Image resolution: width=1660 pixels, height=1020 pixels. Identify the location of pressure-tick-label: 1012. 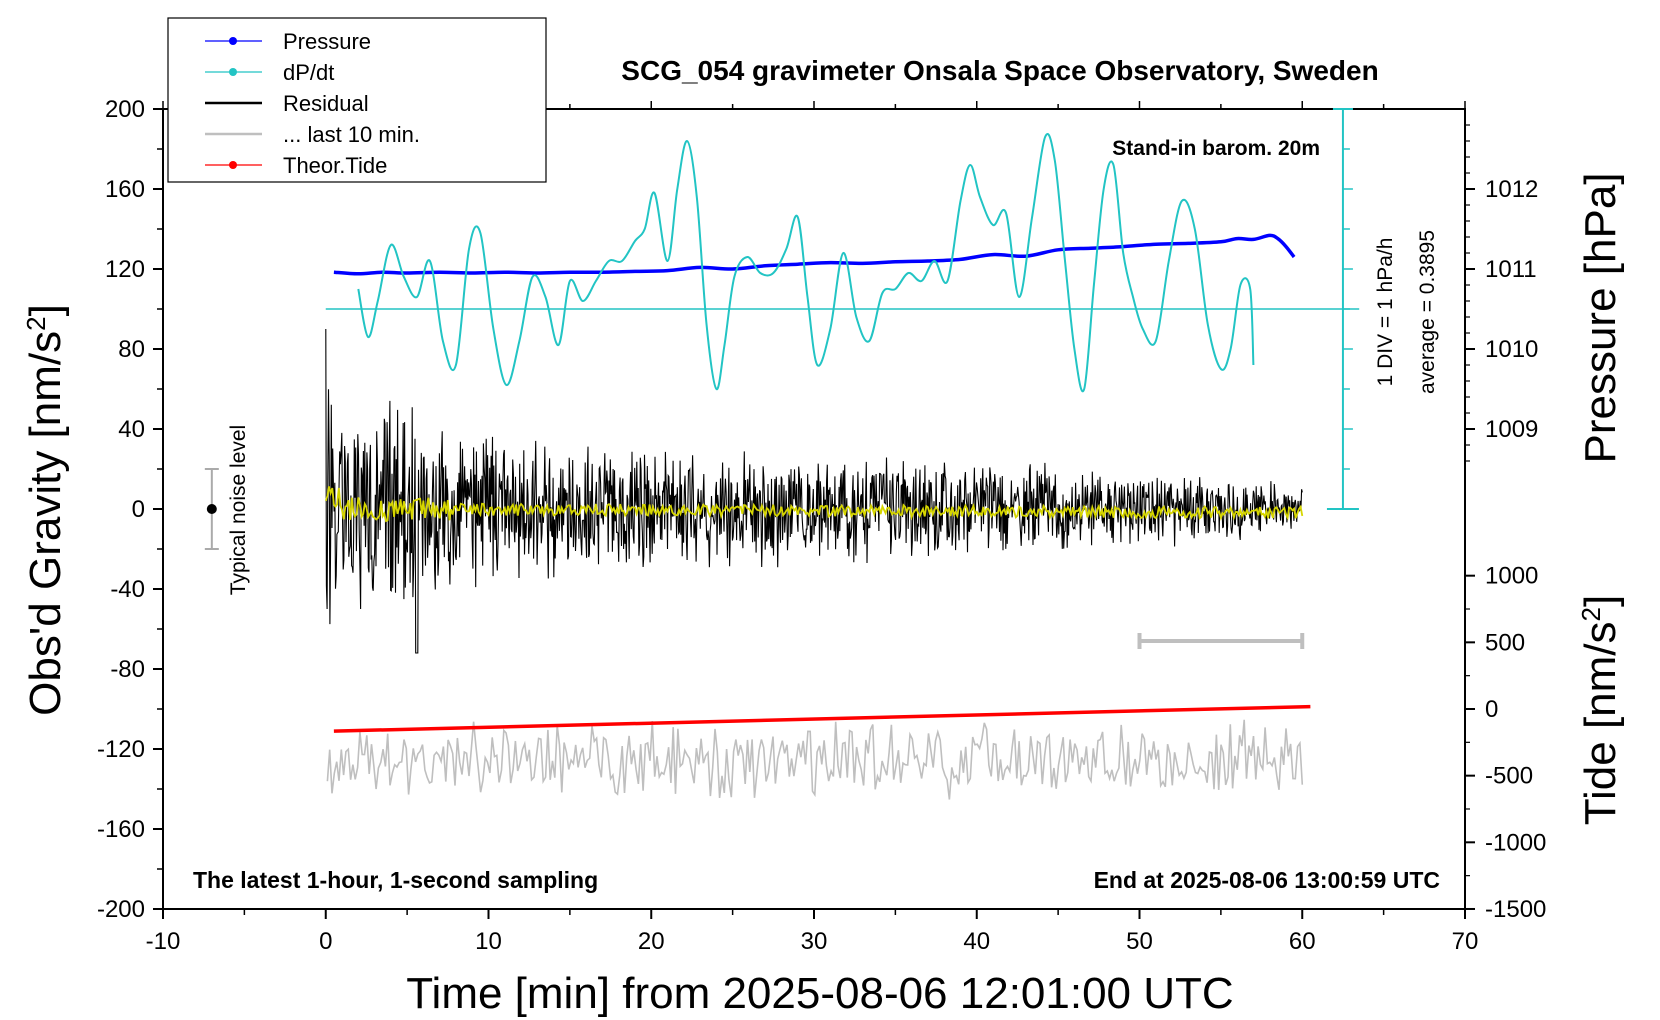
(1511, 189).